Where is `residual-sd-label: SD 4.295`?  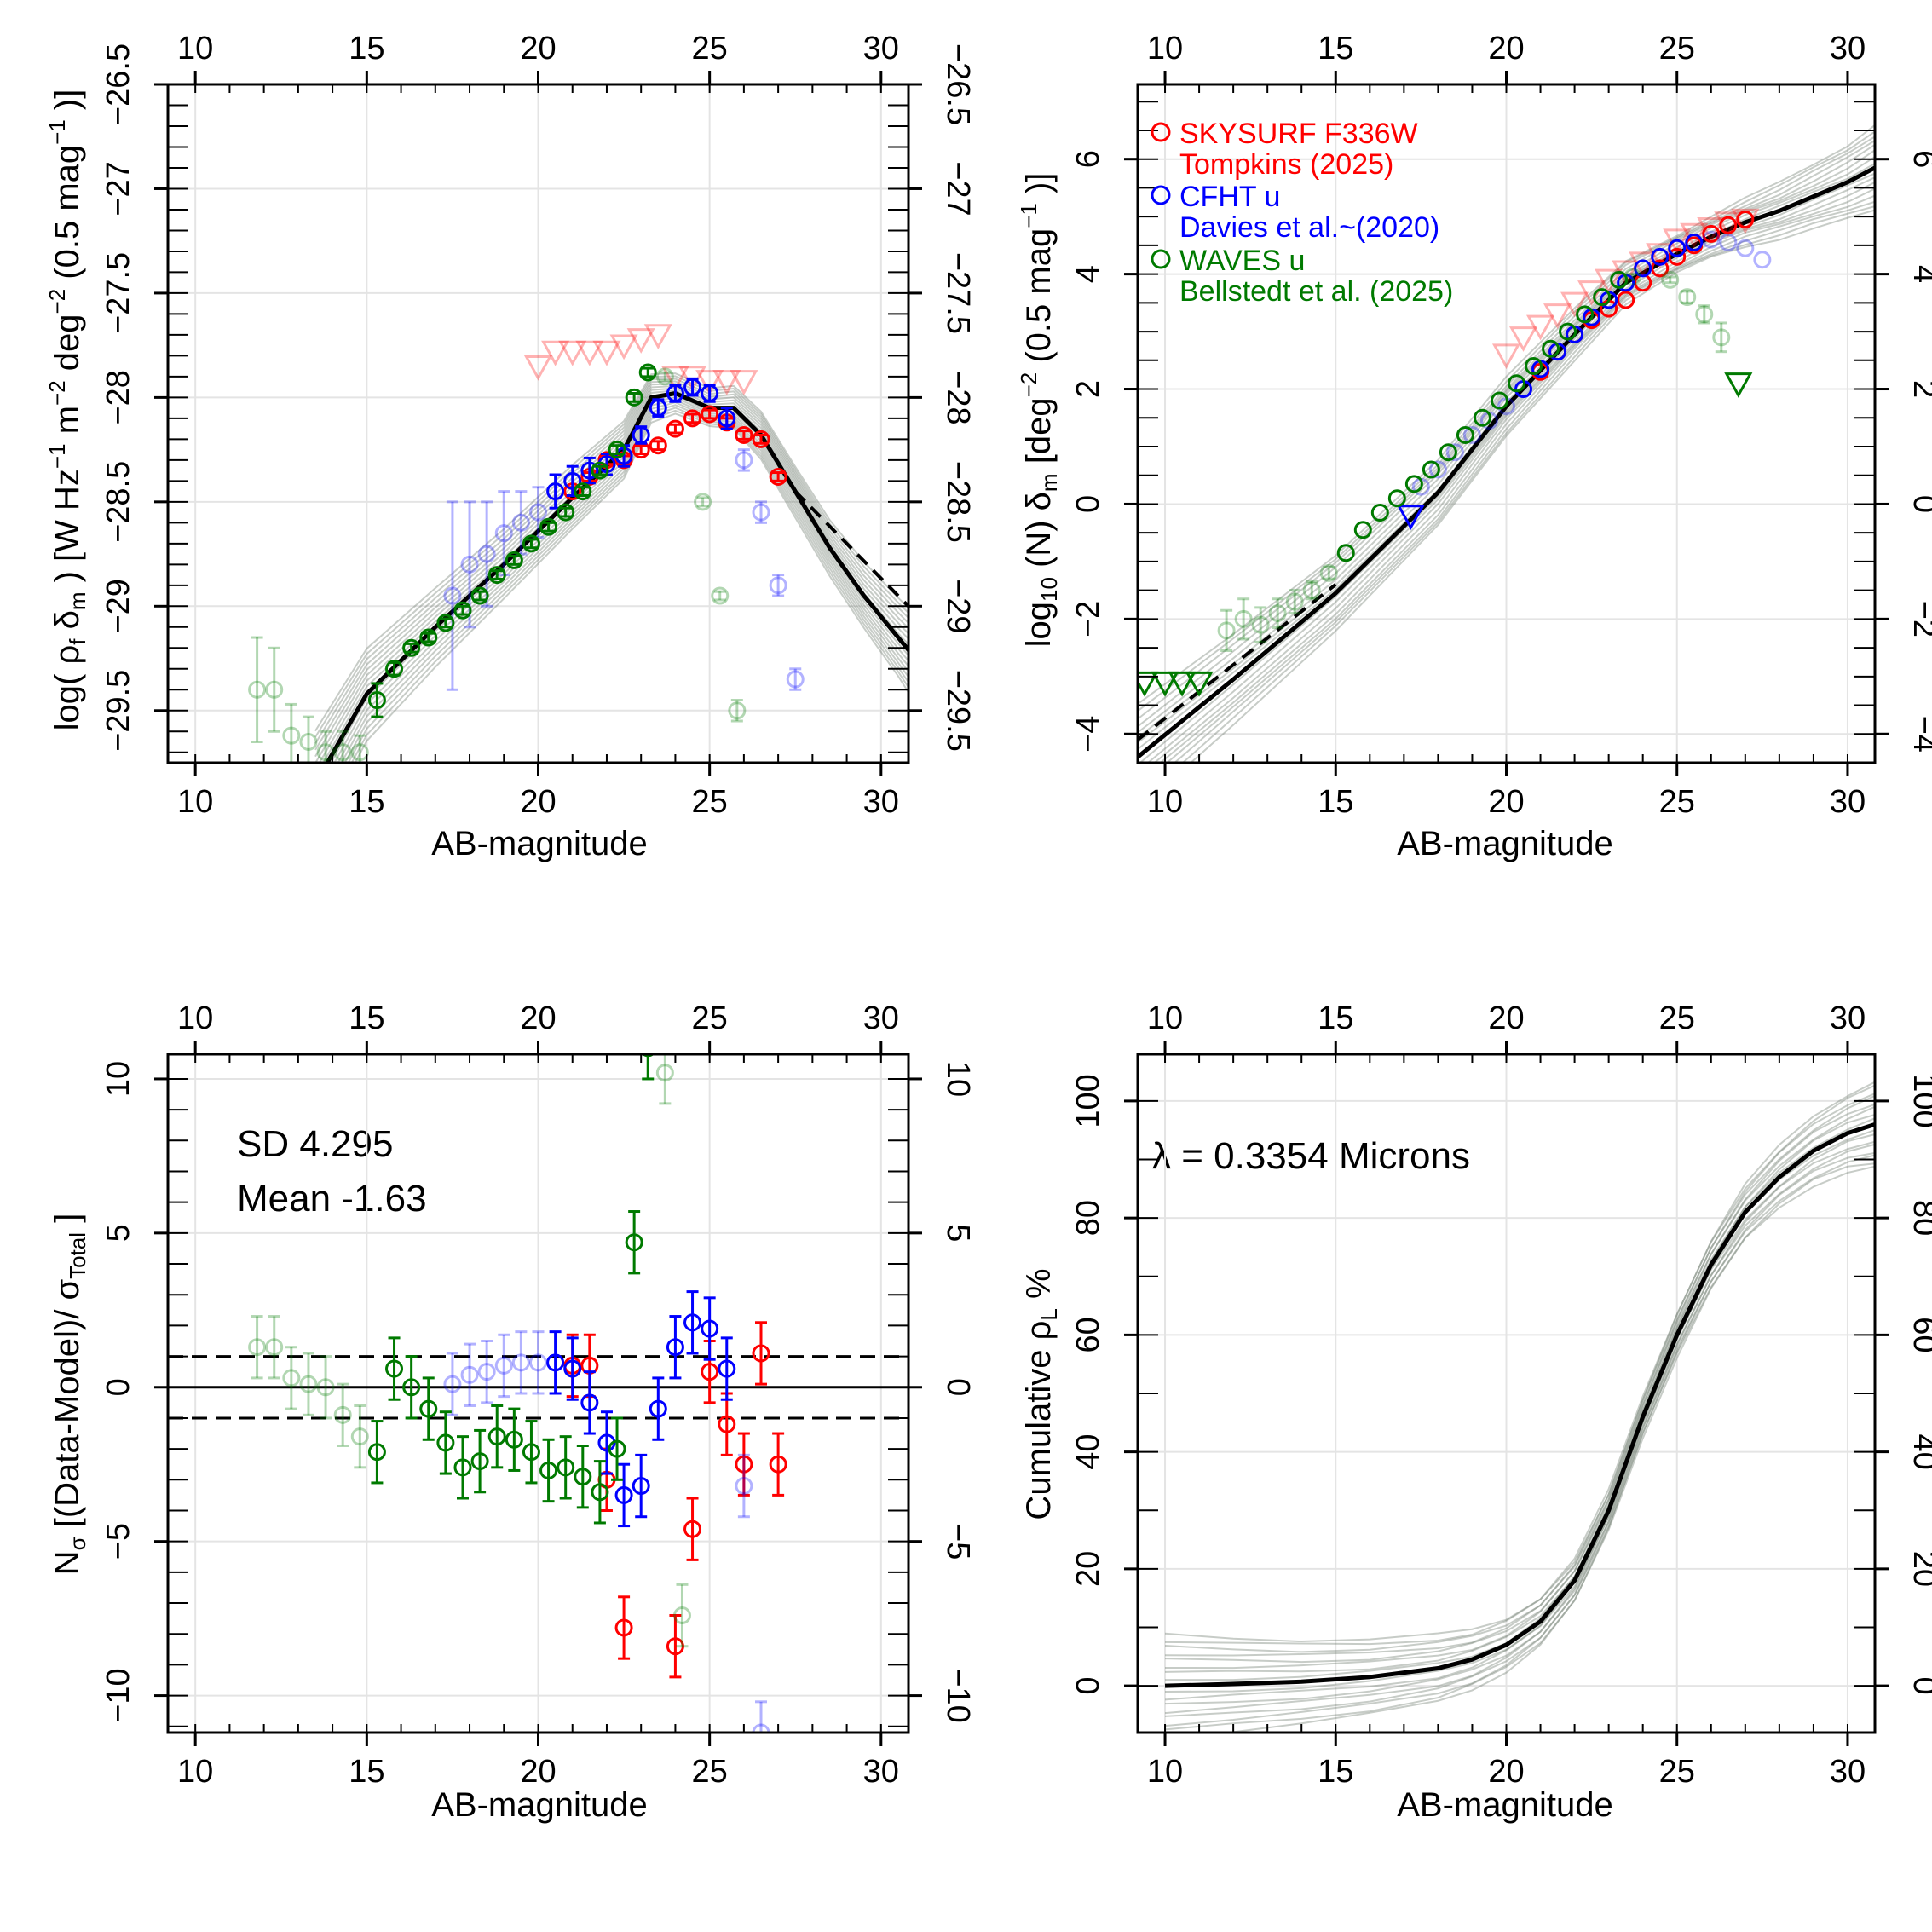
residual-sd-label: SD 4.295 is located at coordinates (315, 1144).